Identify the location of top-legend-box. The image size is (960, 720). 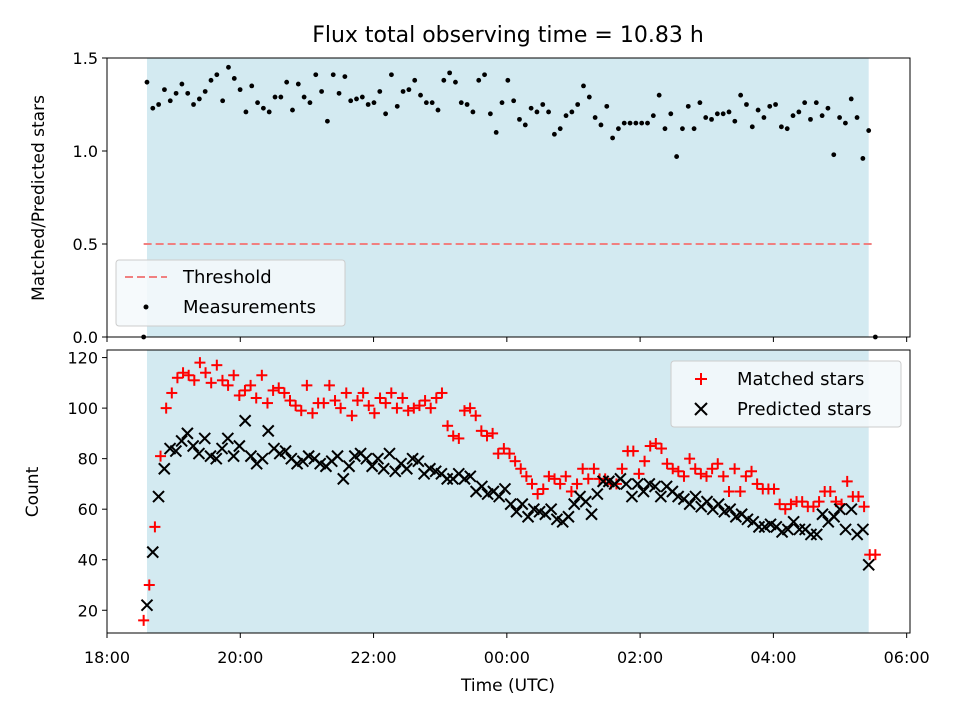
(230, 293).